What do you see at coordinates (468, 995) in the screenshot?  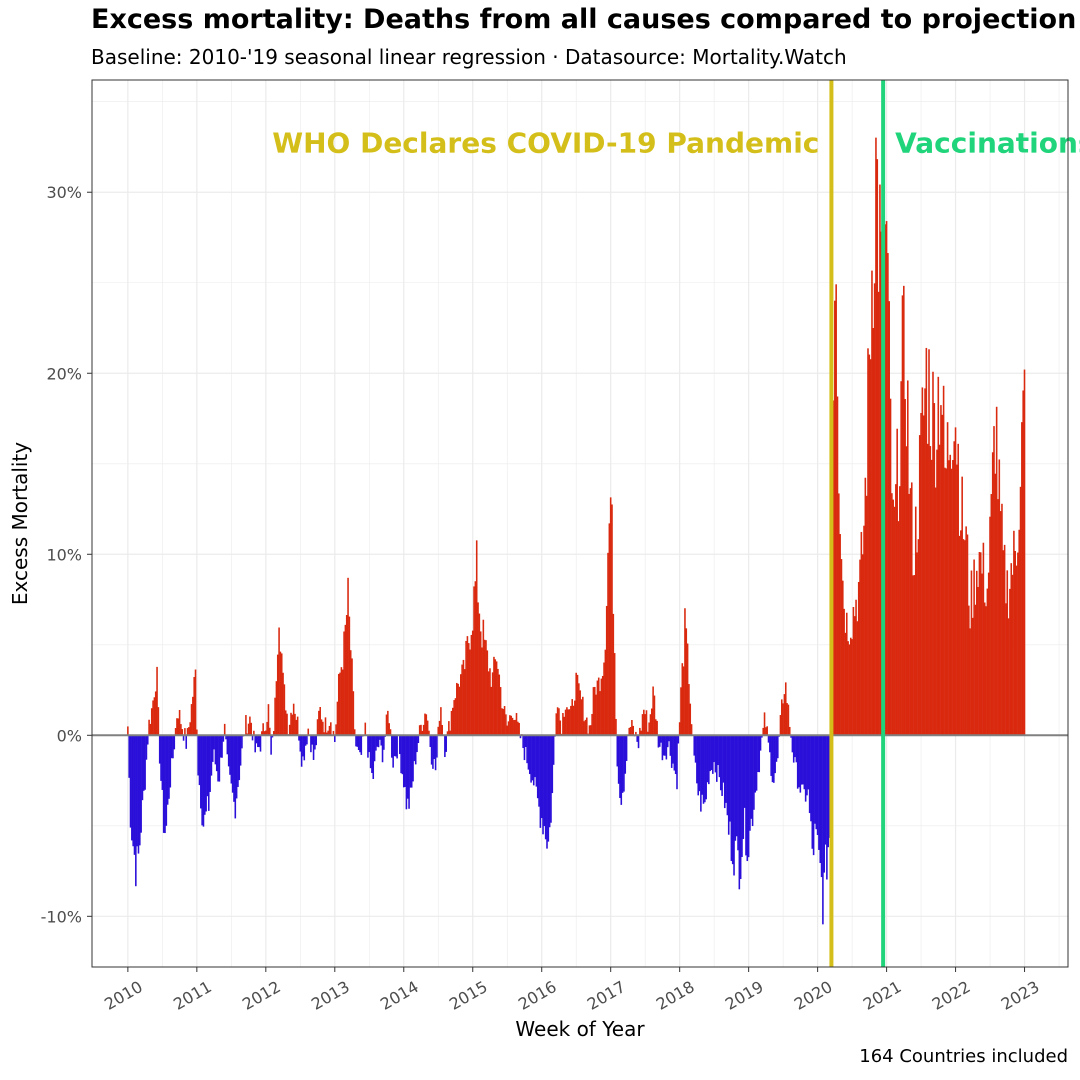 I see `x-tick-label: 2015` at bounding box center [468, 995].